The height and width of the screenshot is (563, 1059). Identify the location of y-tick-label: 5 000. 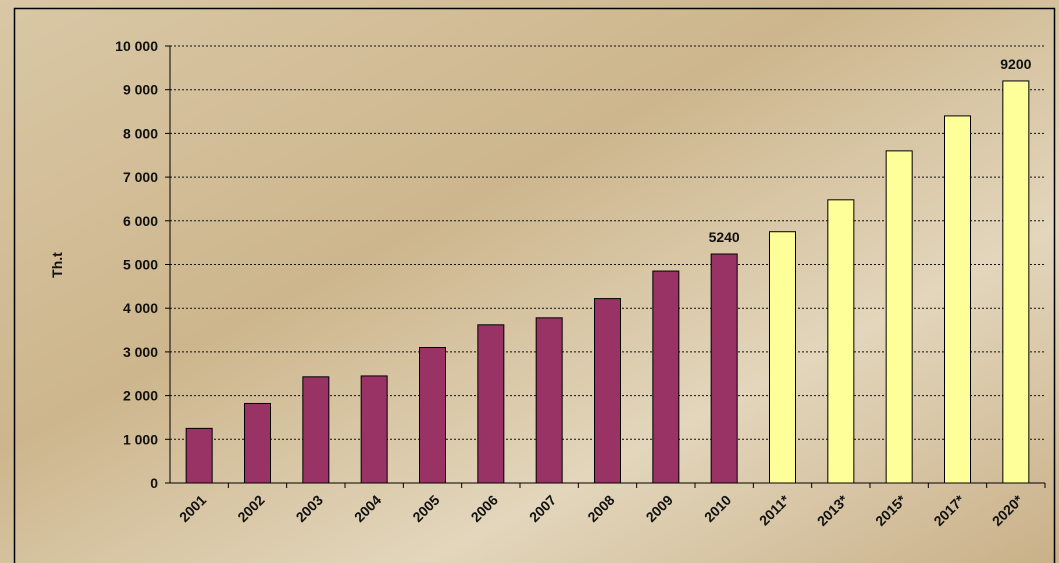
(140, 265).